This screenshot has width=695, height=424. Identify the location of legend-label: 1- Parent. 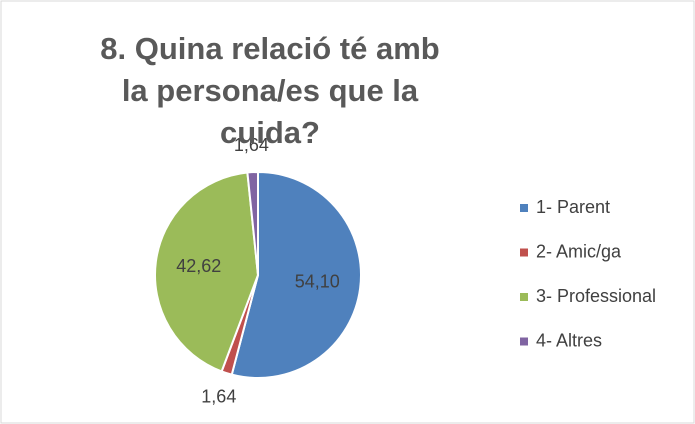
(573, 207).